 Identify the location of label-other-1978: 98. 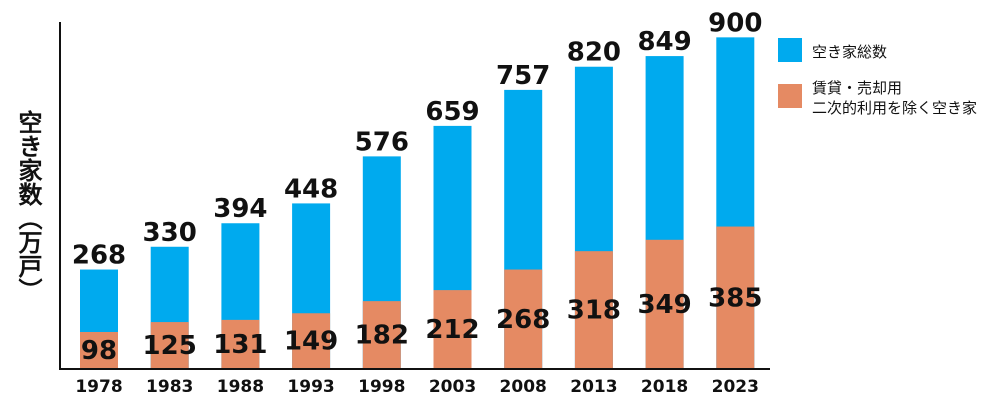
(99, 351).